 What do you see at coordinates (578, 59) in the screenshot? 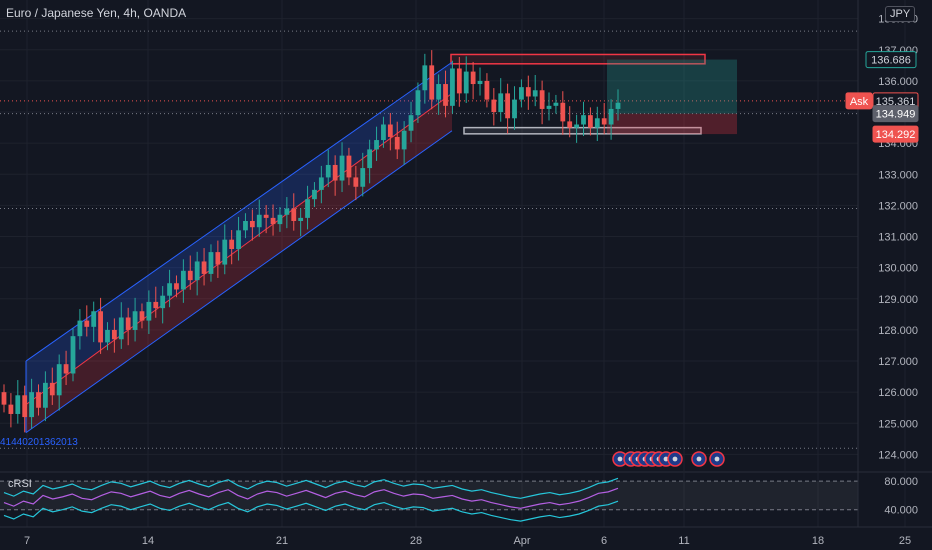
I see `resistance-zone` at bounding box center [578, 59].